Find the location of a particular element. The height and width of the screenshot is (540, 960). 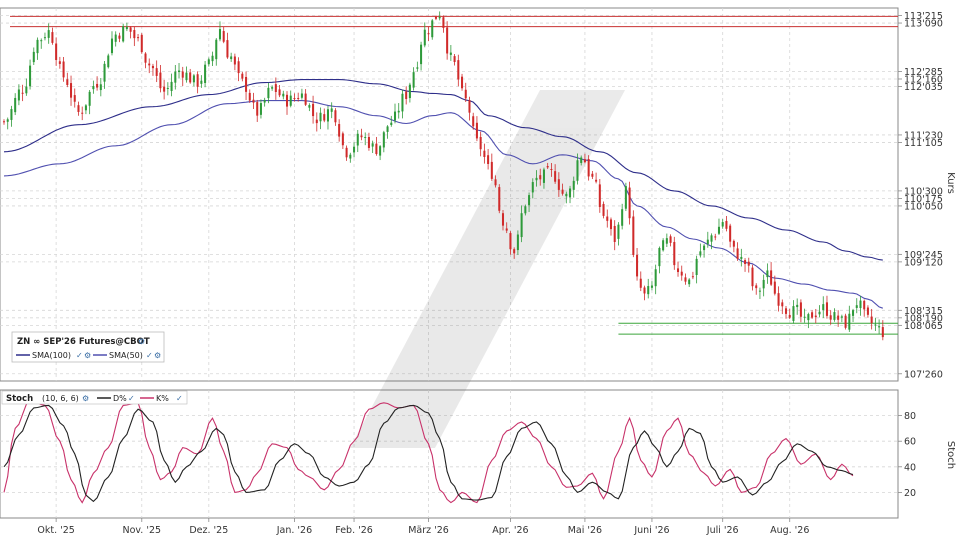

sma100-check-icon: ✓ is located at coordinates (79, 355).